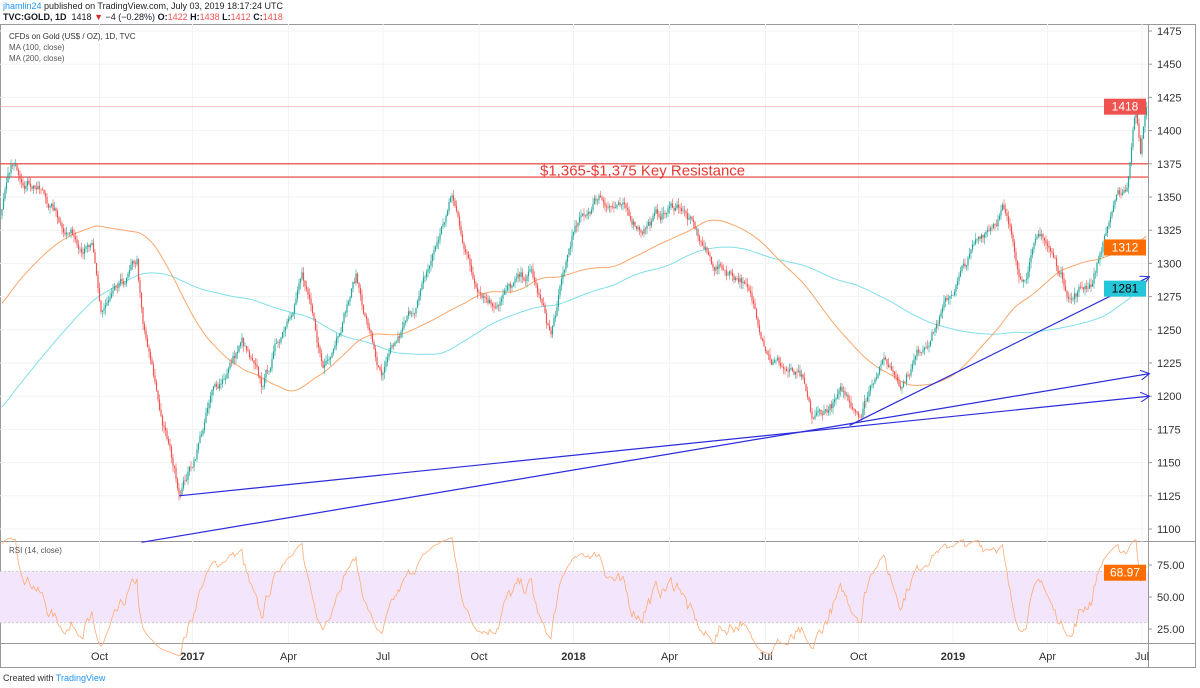 The image size is (1200, 688). I want to click on time-tick-label: 2018, so click(573, 657).